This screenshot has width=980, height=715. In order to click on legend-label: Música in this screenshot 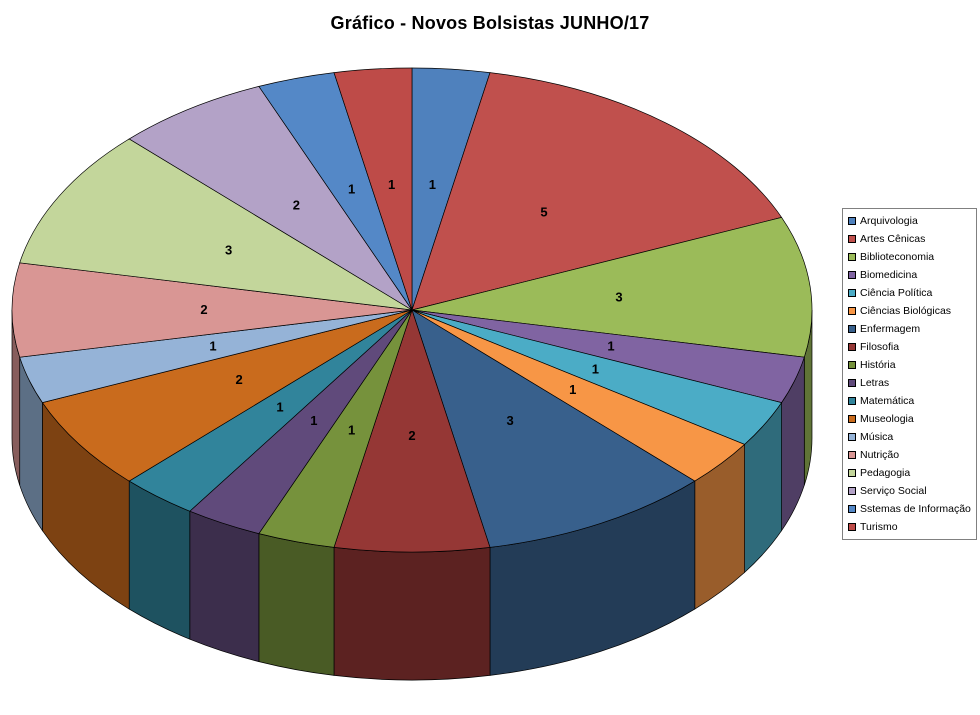, I will do `click(877, 437)`.